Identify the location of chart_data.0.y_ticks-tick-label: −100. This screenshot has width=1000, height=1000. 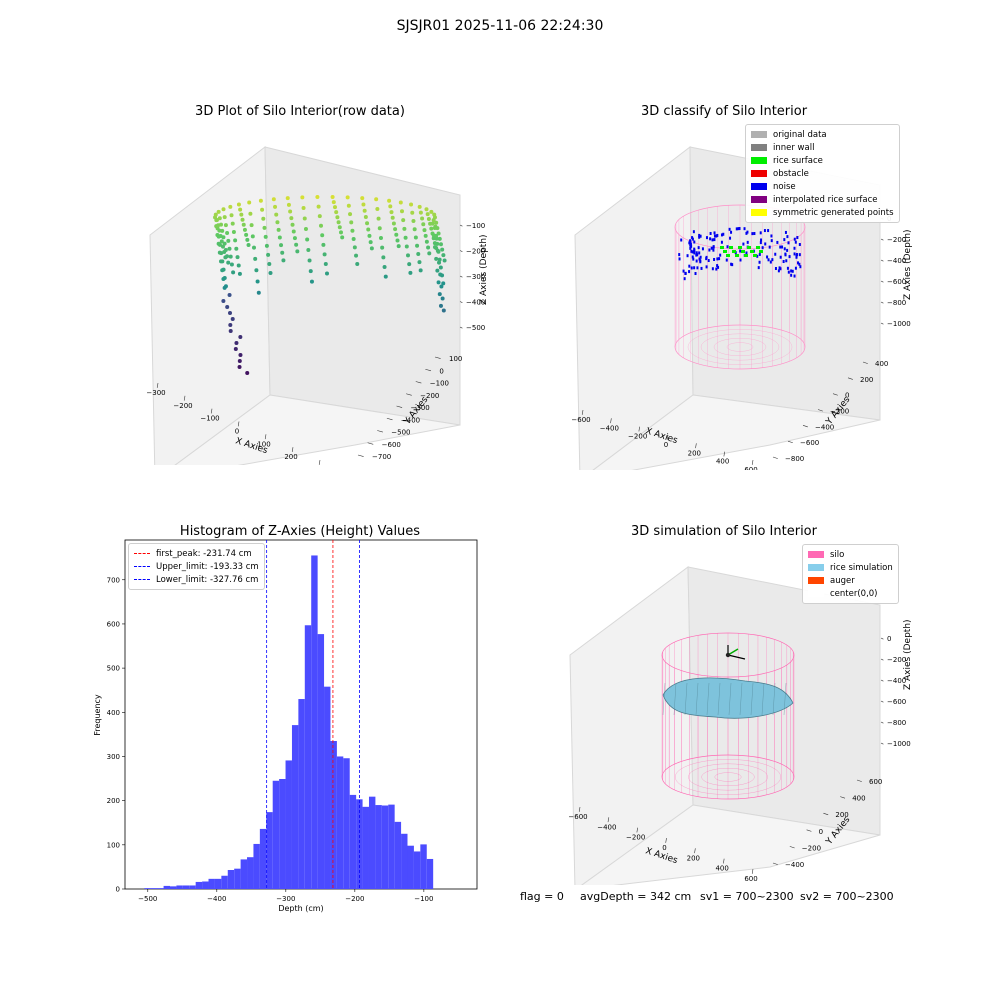
(439, 384).